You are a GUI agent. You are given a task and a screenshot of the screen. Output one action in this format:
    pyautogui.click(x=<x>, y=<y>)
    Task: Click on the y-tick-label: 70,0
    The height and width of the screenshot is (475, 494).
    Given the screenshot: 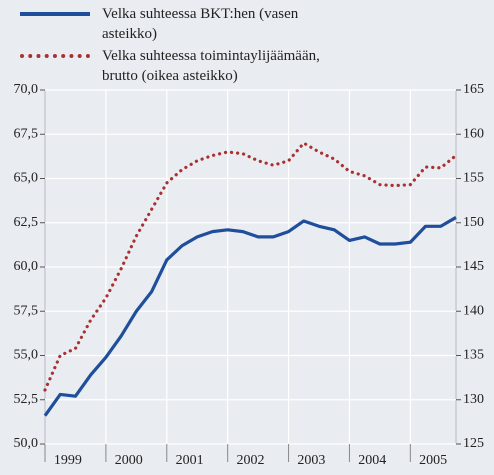 What is the action you would take?
    pyautogui.click(x=26, y=89)
    